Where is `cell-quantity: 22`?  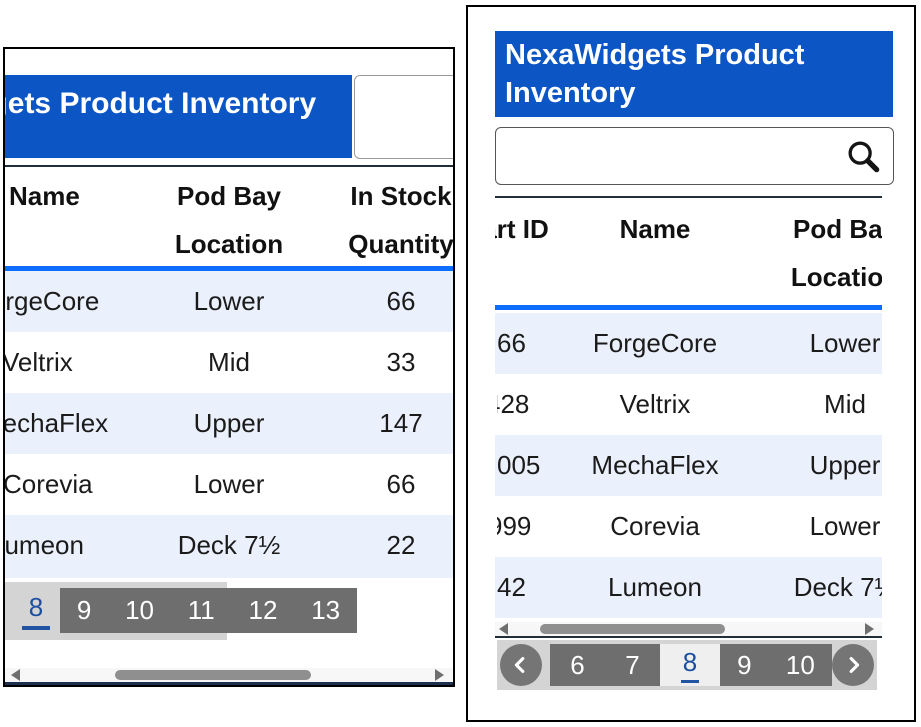 cell-quantity: 22 is located at coordinates (401, 545).